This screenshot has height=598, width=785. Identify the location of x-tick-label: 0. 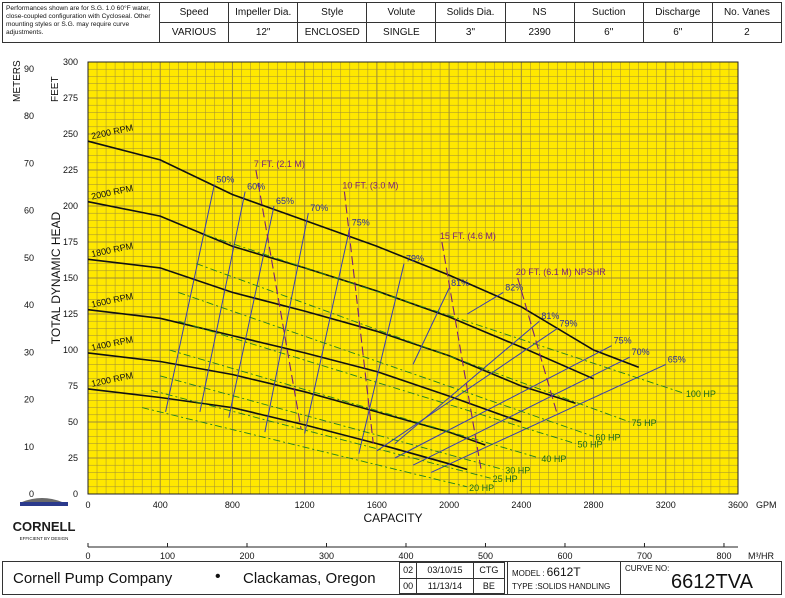
(87, 505).